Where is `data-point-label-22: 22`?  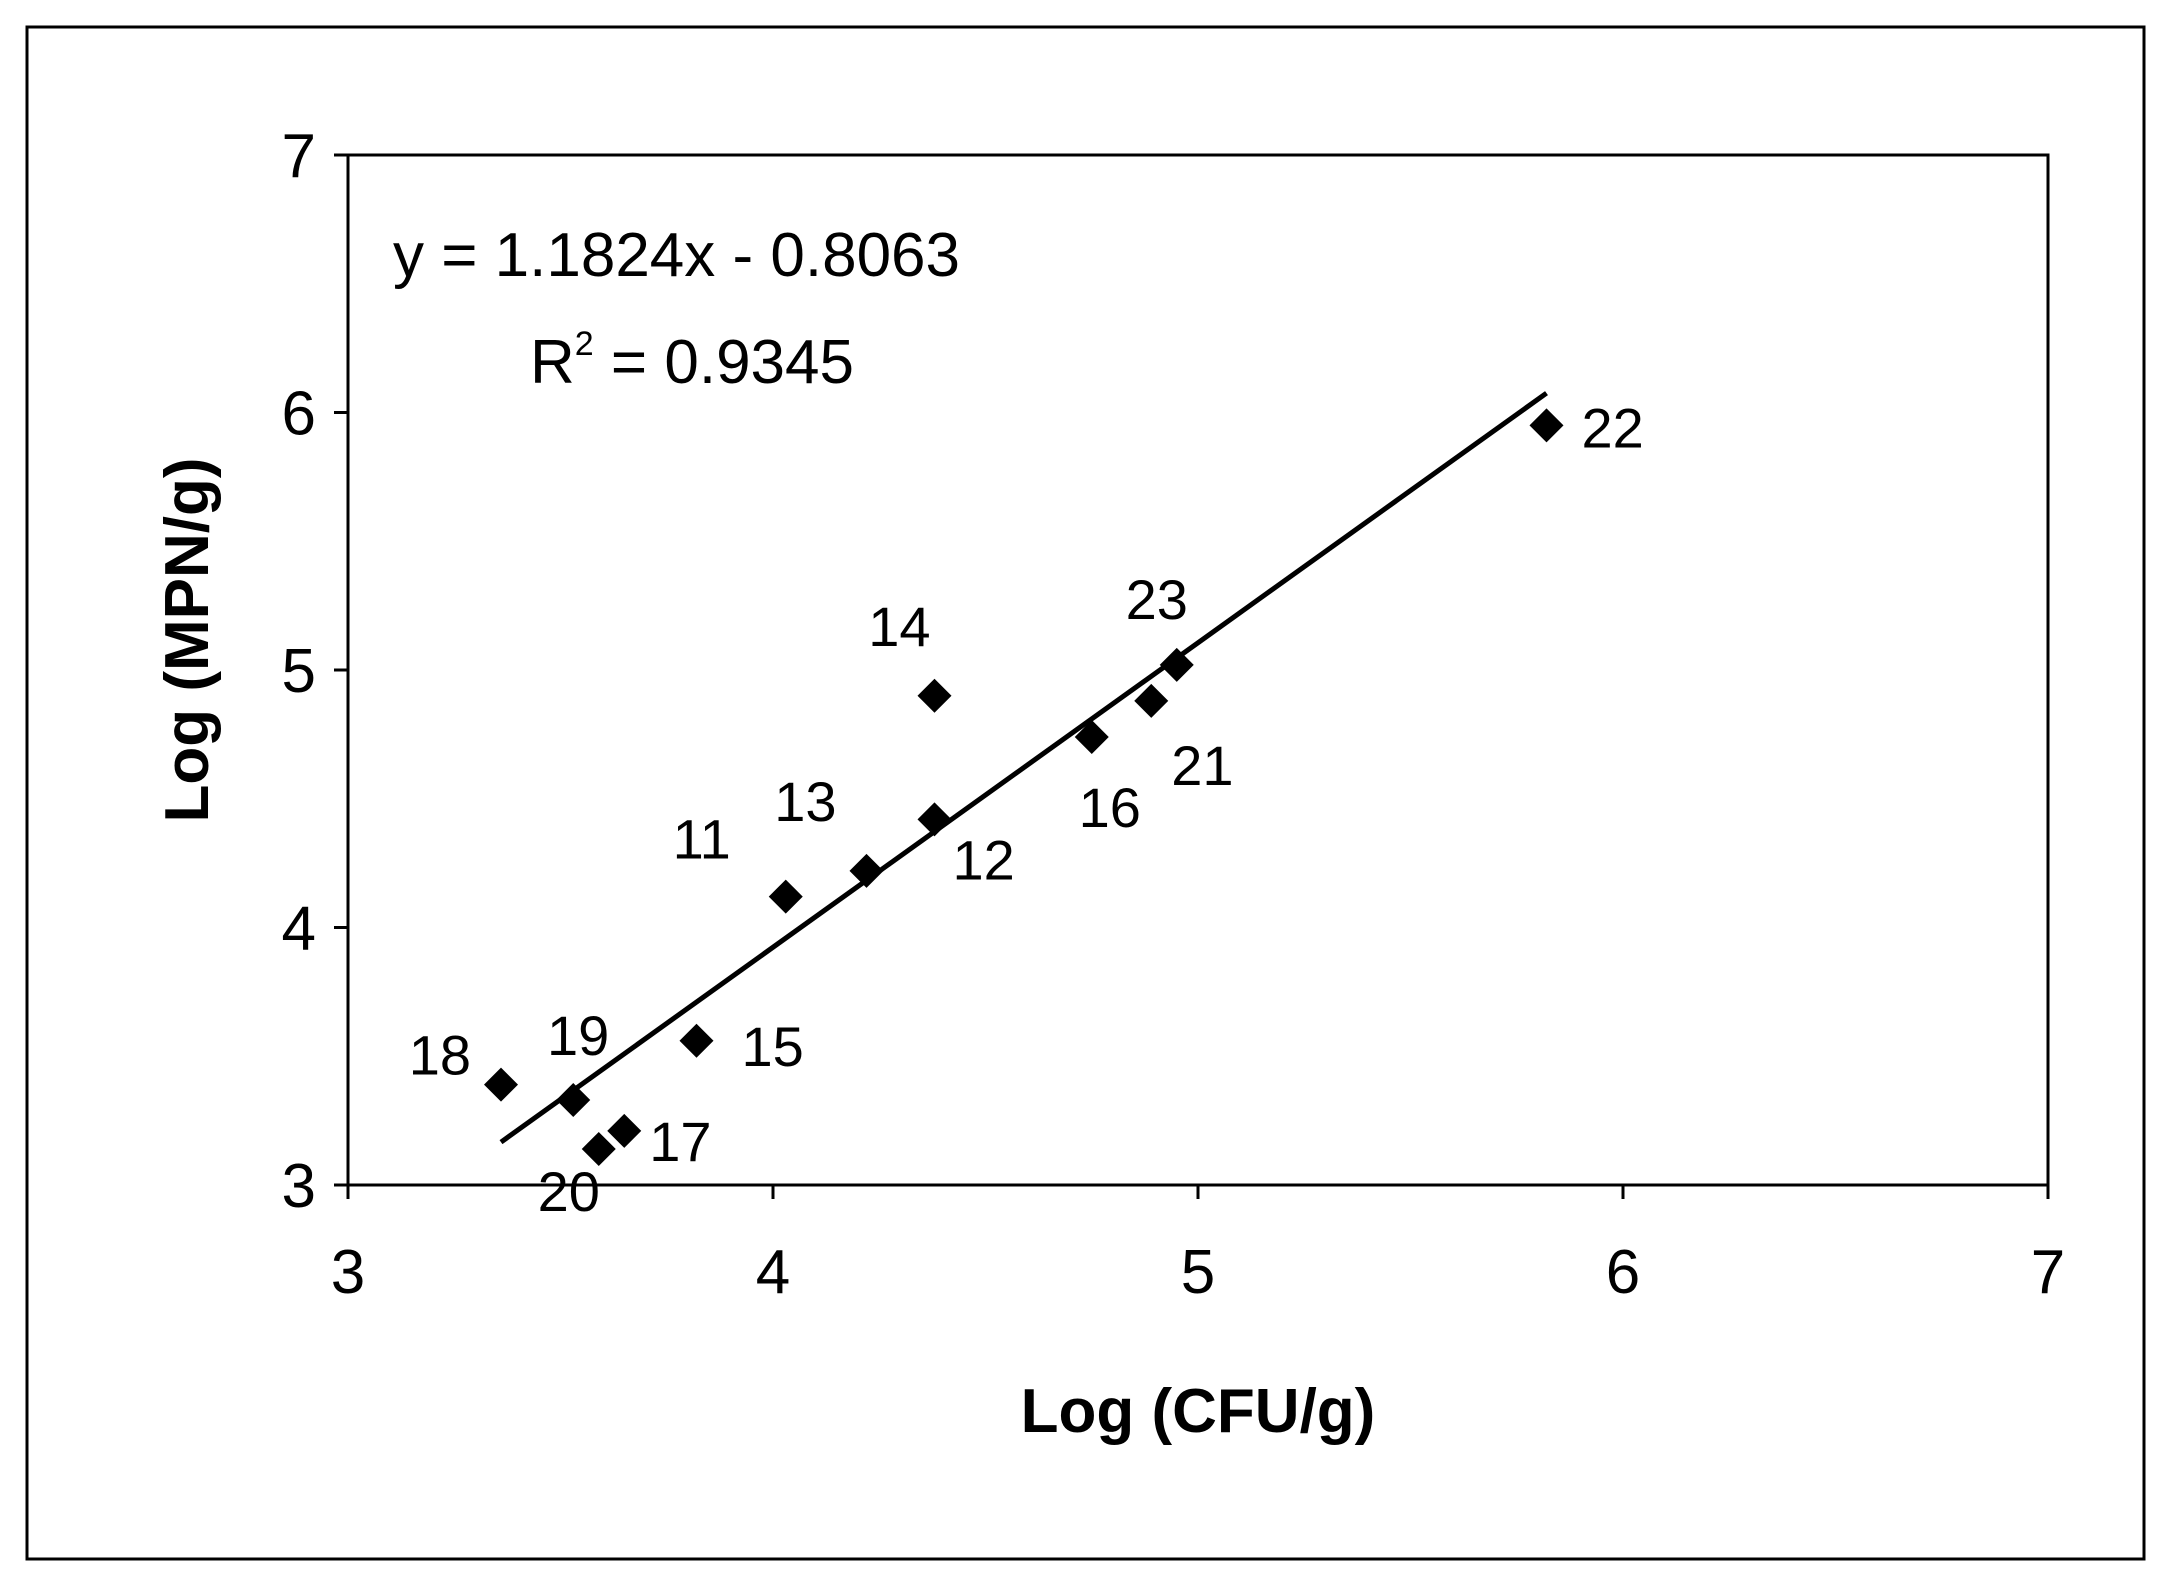 data-point-label-22: 22 is located at coordinates (1613, 427).